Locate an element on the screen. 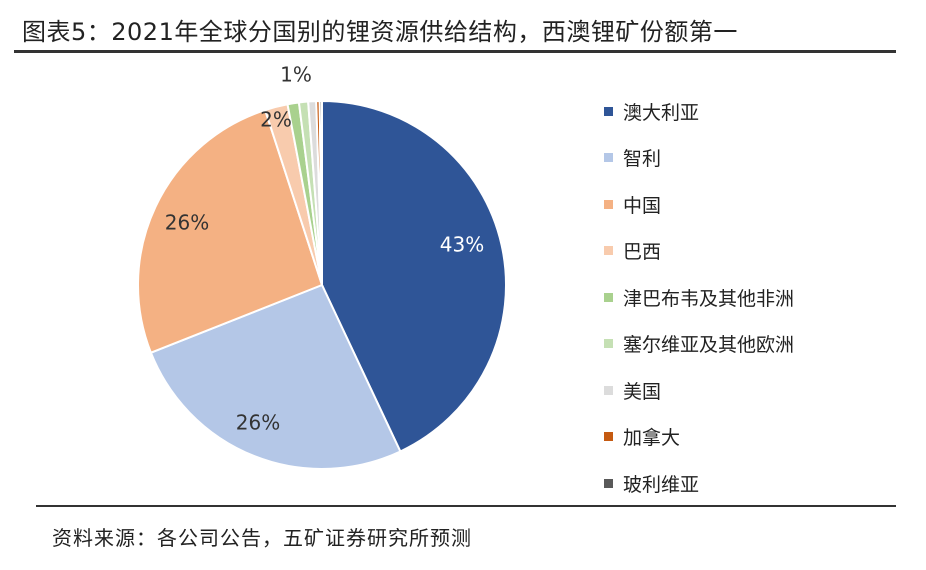 Image resolution: width=926 pixels, height=570 pixels. legend-label: 巴西 is located at coordinates (642, 252).